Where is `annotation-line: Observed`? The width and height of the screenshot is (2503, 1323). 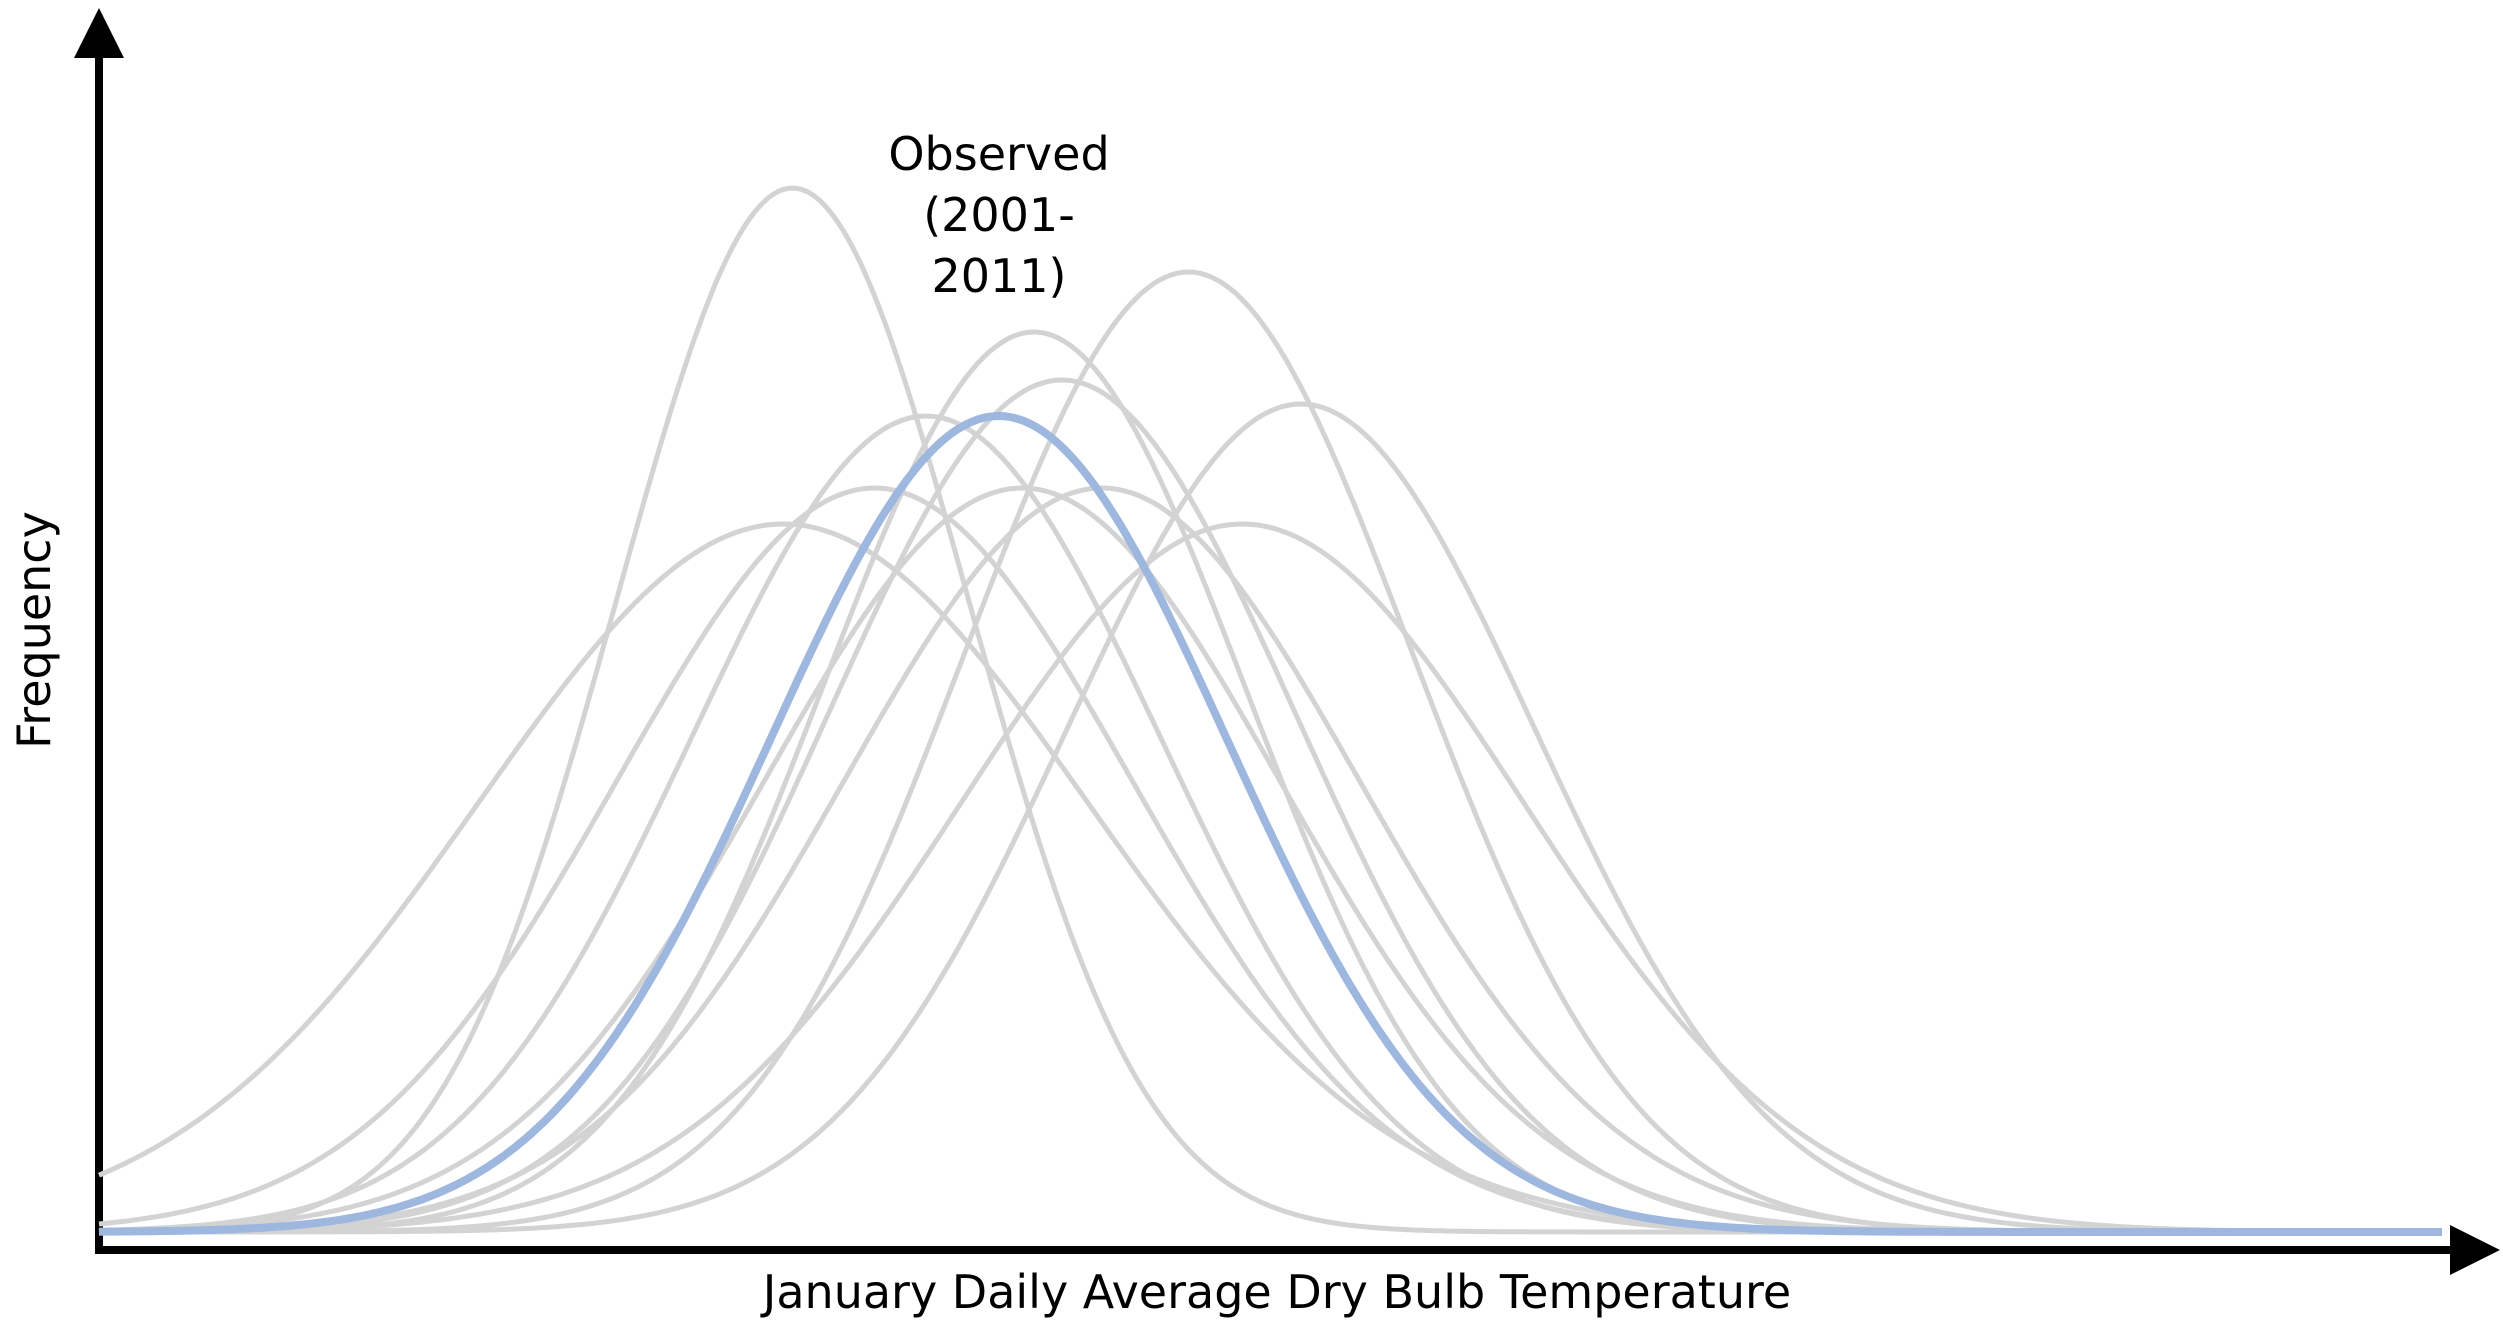 annotation-line: Observed is located at coordinates (998, 154).